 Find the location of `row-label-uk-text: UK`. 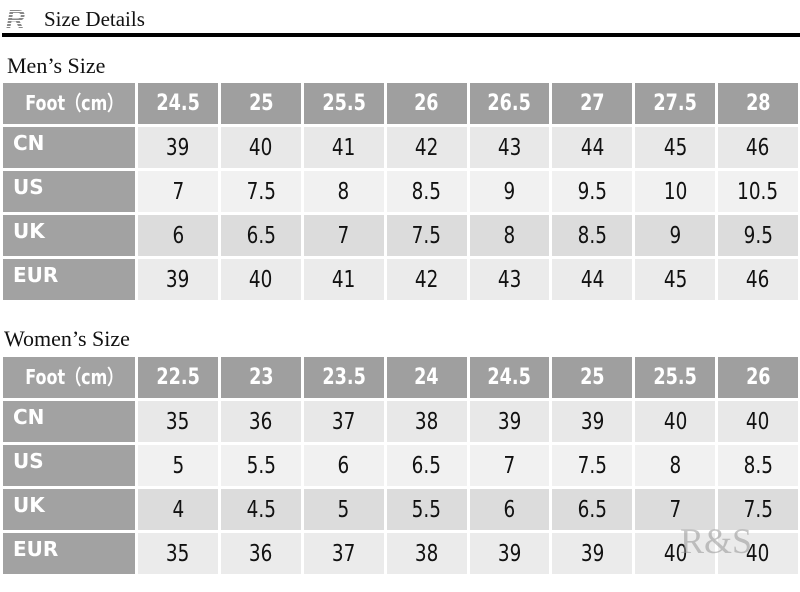

row-label-uk-text: UK is located at coordinates (29, 231).